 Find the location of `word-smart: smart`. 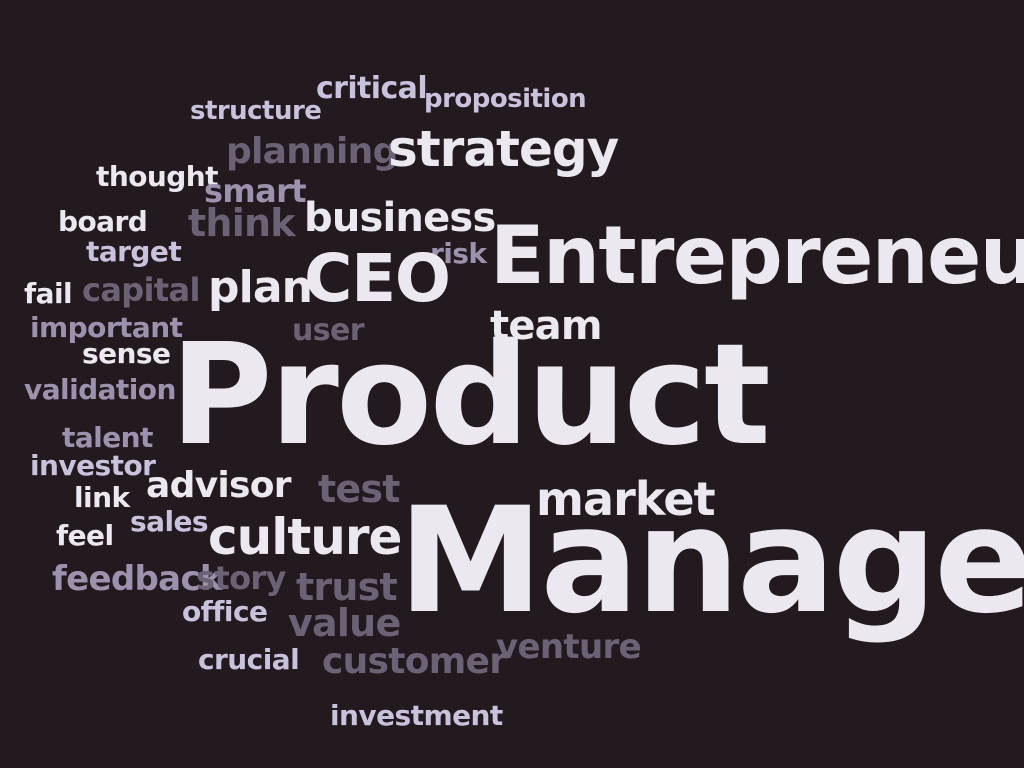

word-smart: smart is located at coordinates (255, 191).